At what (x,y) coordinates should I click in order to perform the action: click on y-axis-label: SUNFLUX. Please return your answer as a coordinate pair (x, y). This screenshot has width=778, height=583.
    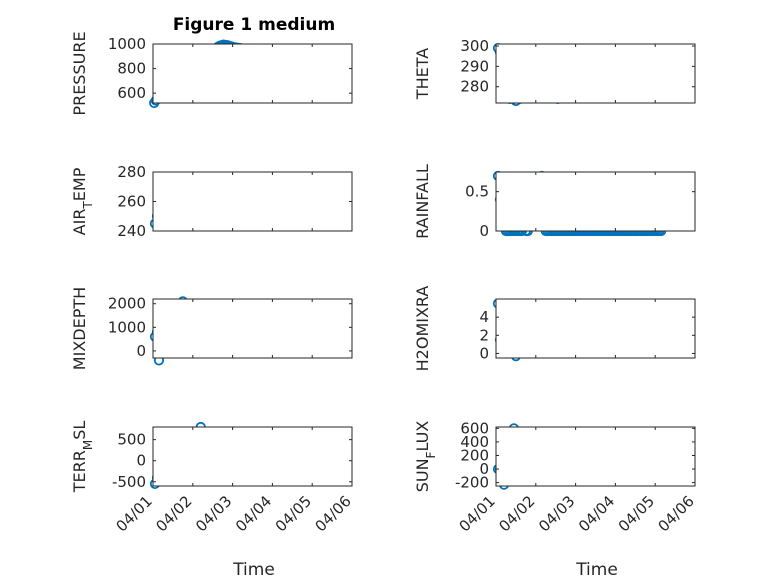
    Looking at the image, I should click on (425, 457).